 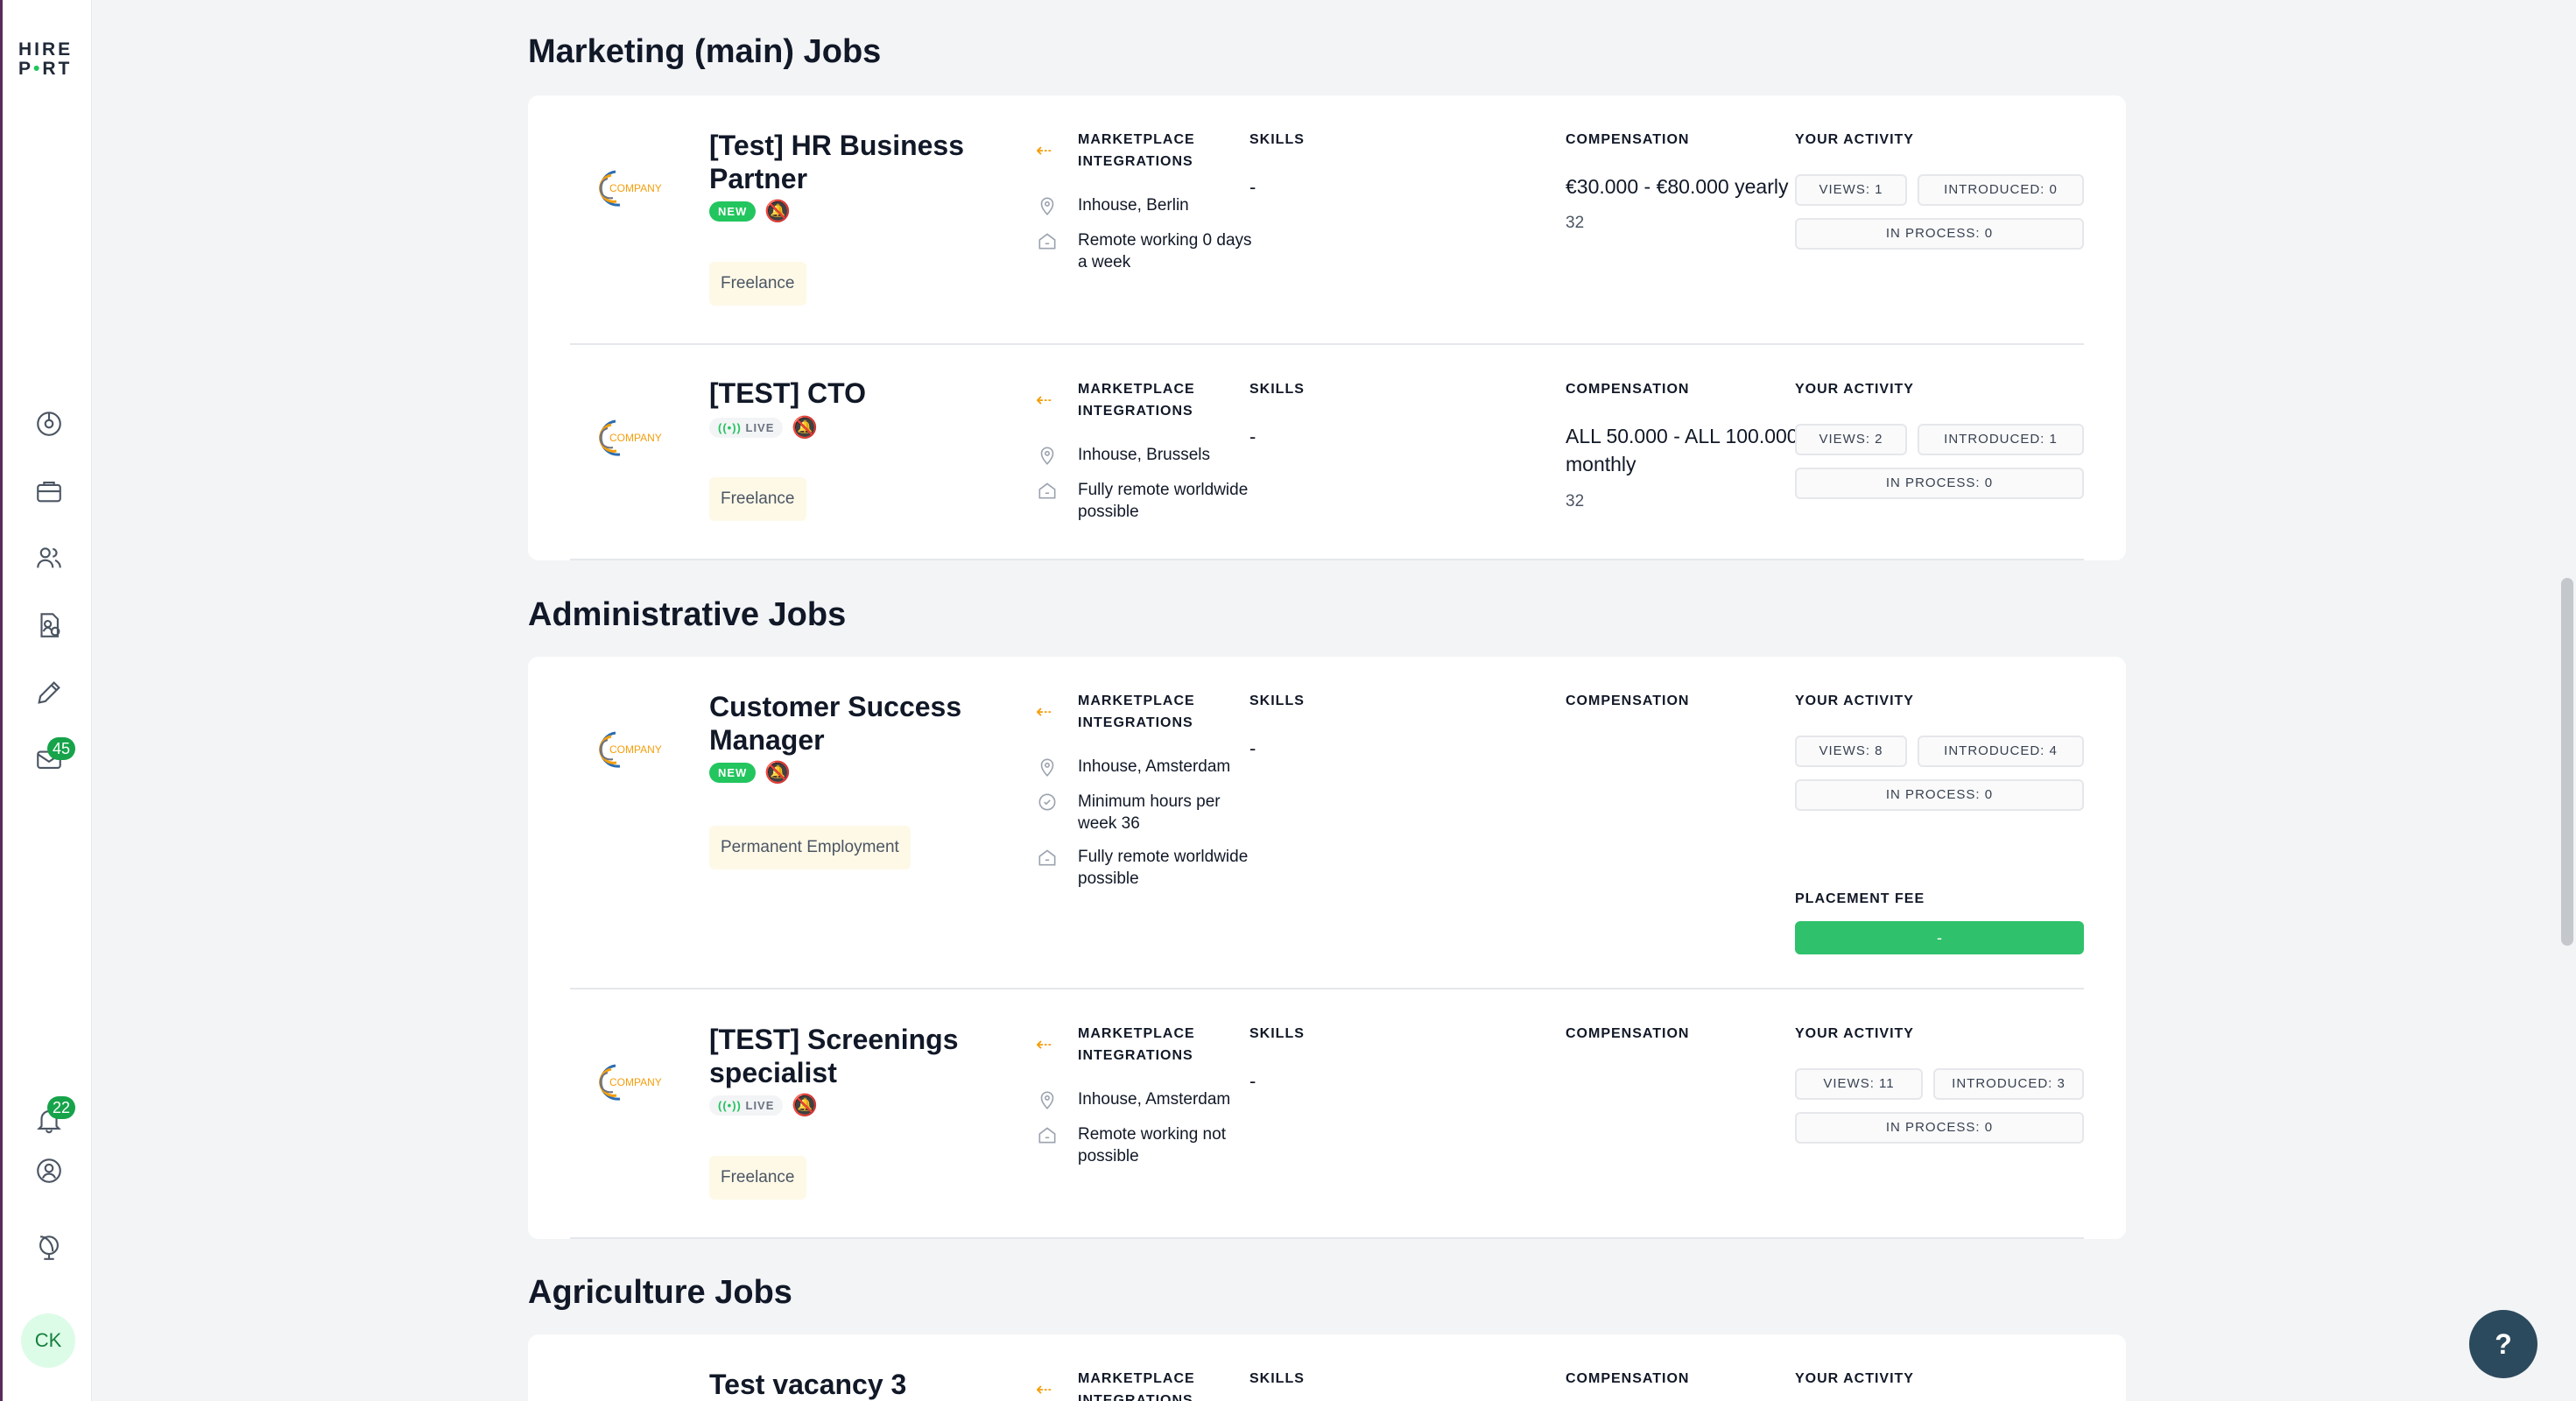 What do you see at coordinates (49, 1170) in the screenshot?
I see `switch-user-icon` at bounding box center [49, 1170].